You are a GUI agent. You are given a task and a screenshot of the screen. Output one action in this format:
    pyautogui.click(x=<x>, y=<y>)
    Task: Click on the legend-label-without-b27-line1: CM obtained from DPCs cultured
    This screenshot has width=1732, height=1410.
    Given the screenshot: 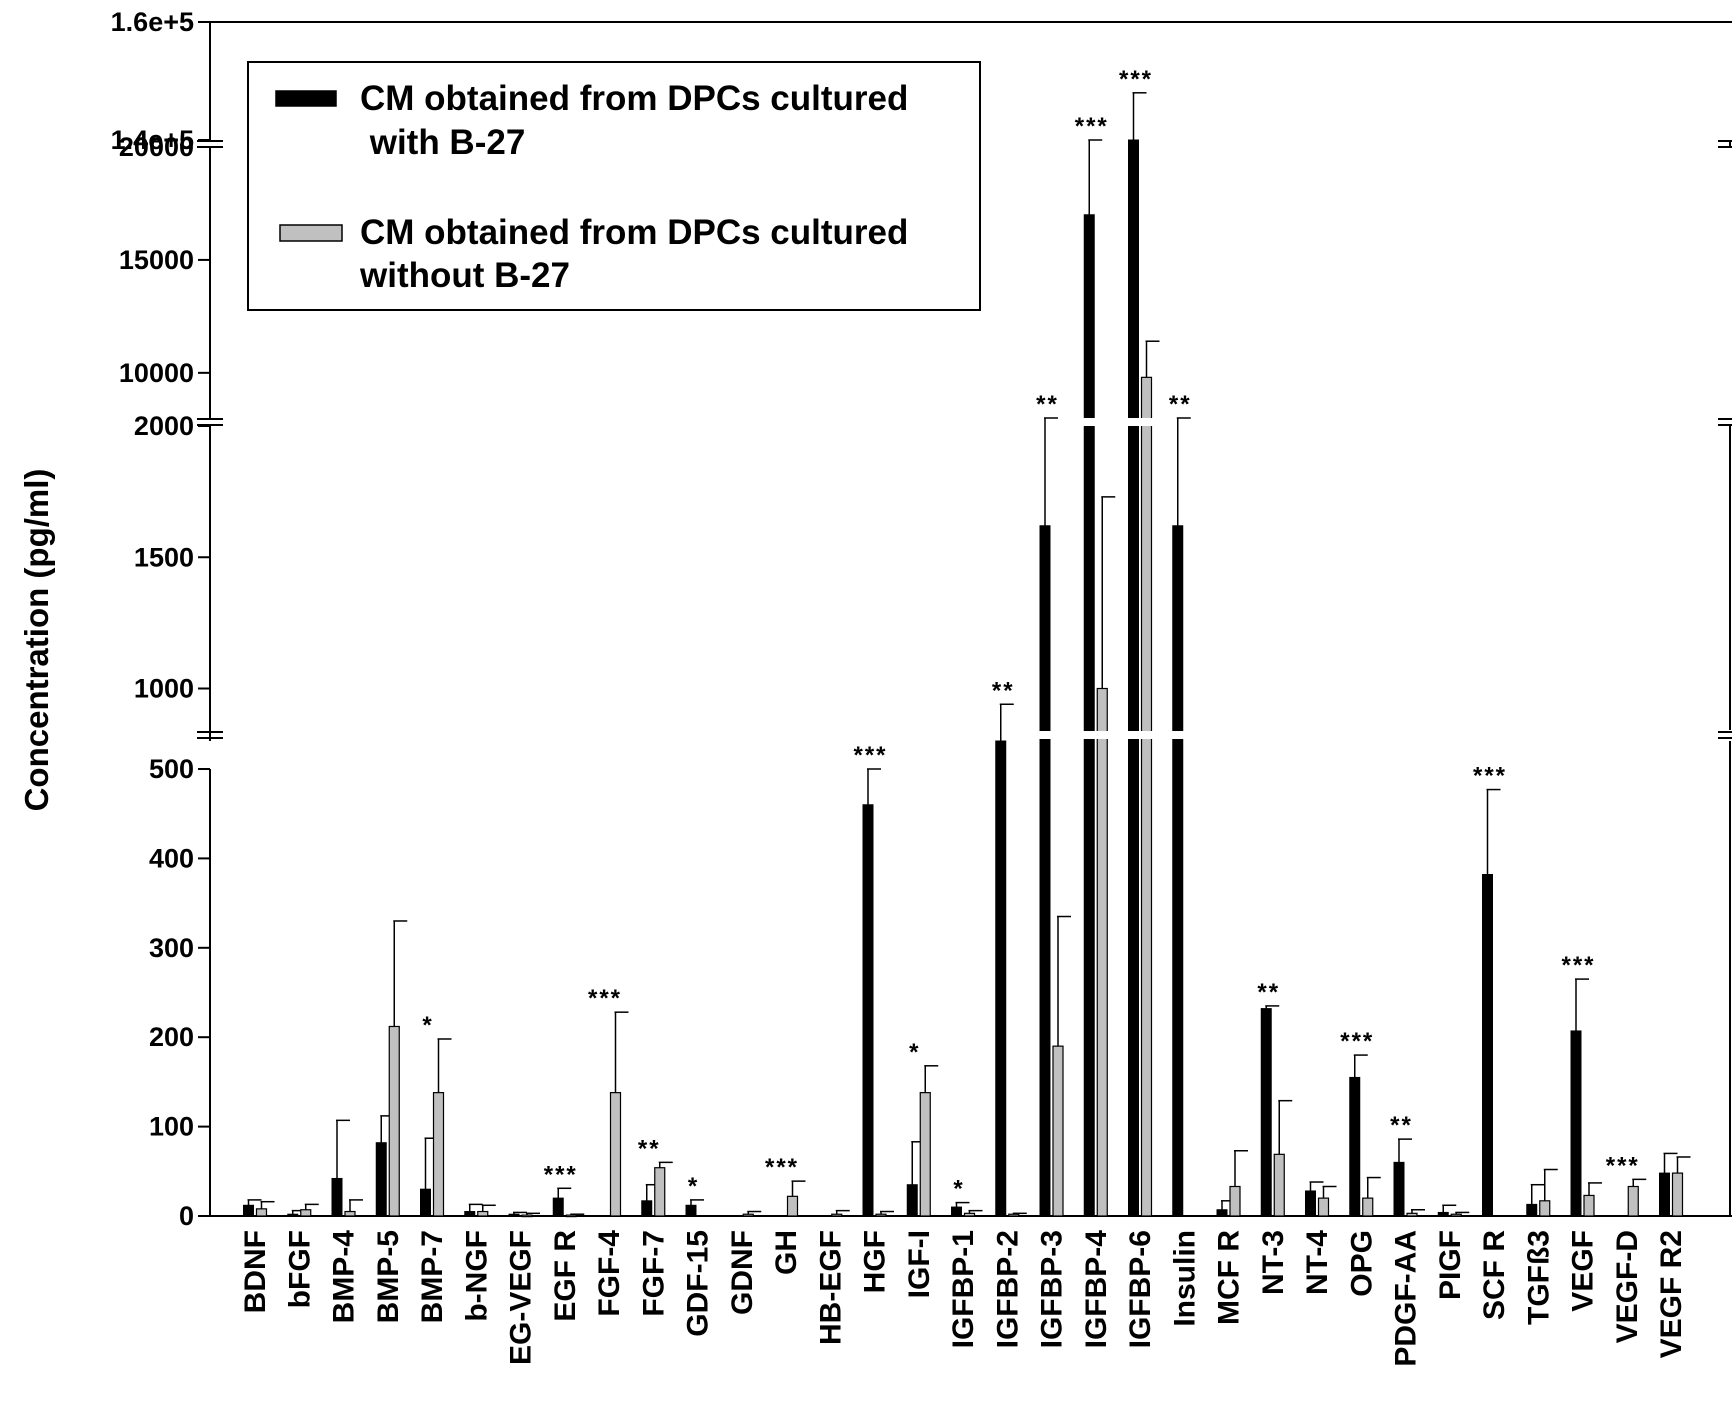 What is the action you would take?
    pyautogui.click(x=634, y=232)
    